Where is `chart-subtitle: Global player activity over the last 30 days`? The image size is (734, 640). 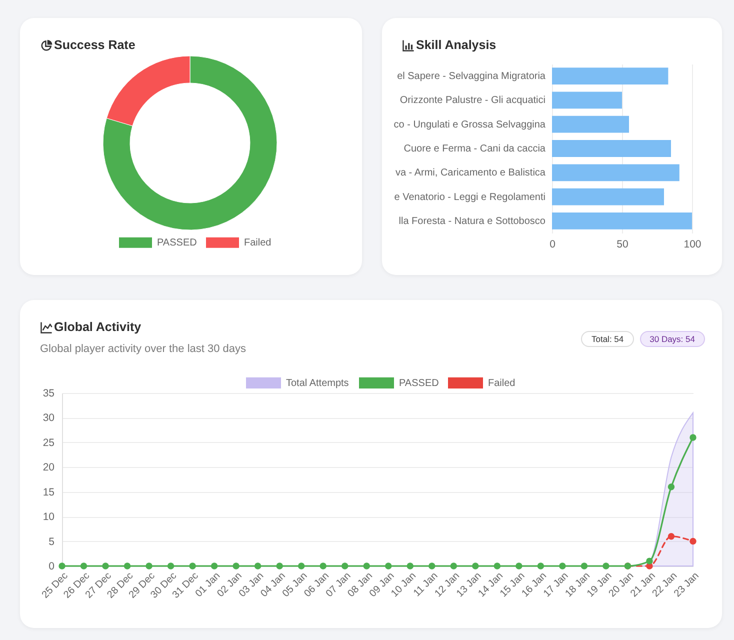 chart-subtitle: Global player activity over the last 30 days is located at coordinates (143, 349).